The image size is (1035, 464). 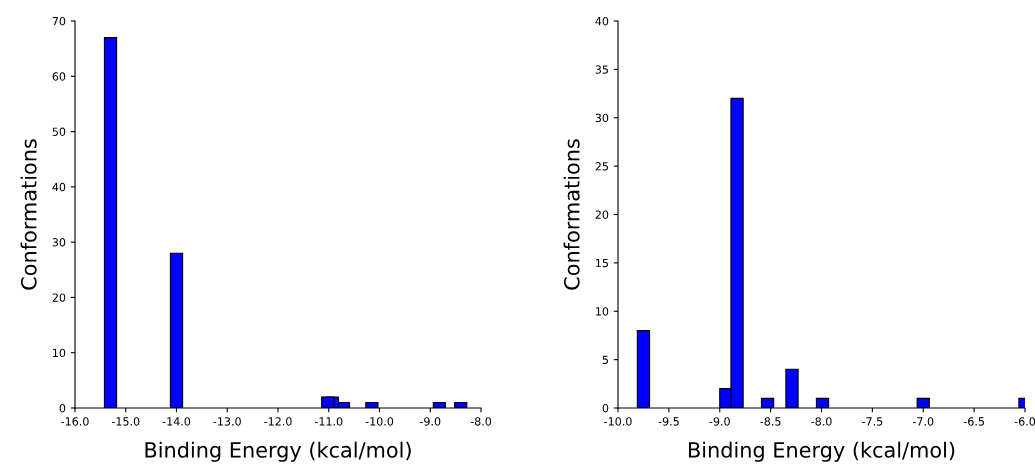 What do you see at coordinates (923, 421) in the screenshot?
I see `x-tick-label: -7.0` at bounding box center [923, 421].